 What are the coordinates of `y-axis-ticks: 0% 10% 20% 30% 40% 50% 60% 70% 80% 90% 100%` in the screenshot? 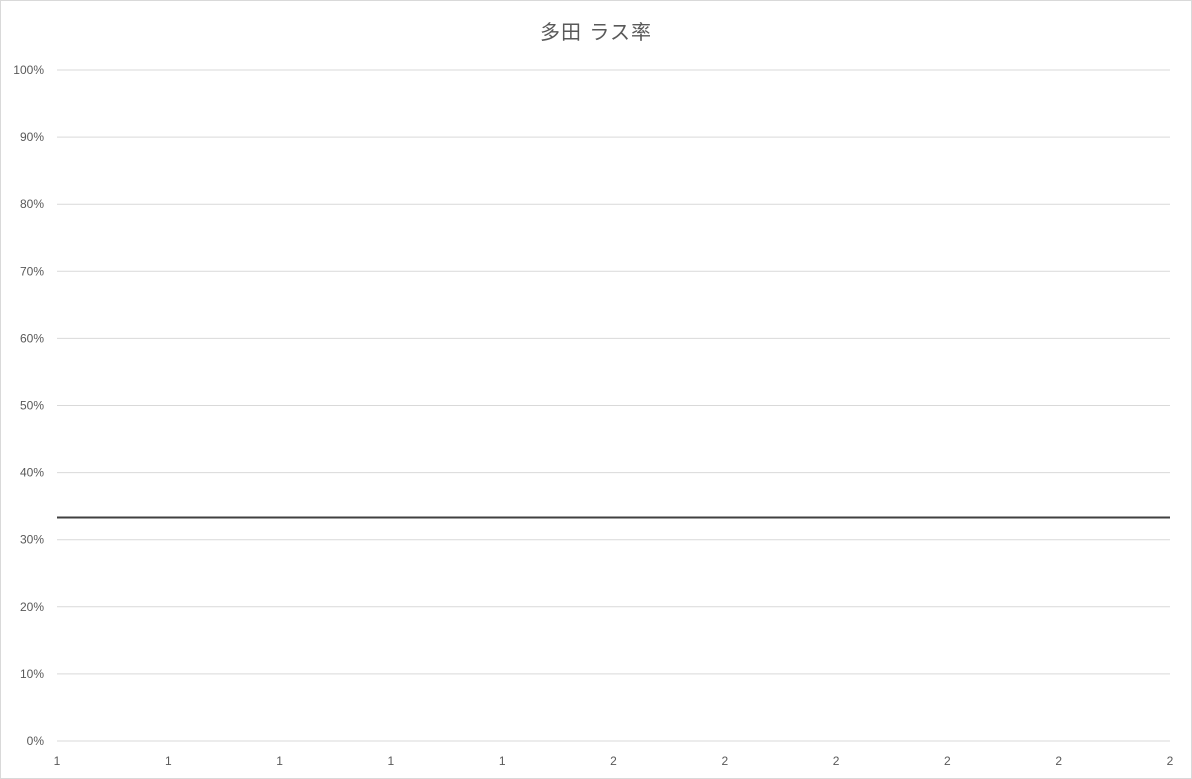 It's located at (28, 405).